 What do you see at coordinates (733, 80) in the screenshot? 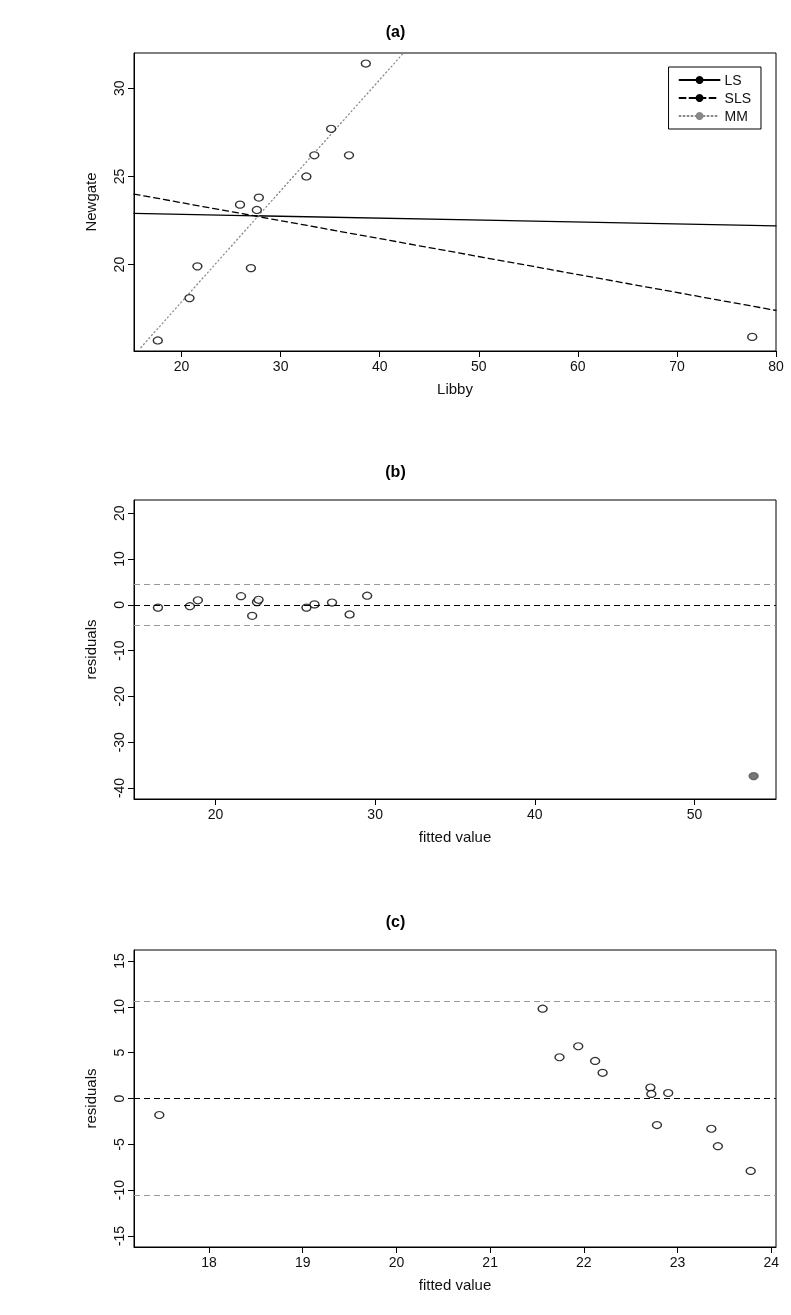
I see `legend-label: LS` at bounding box center [733, 80].